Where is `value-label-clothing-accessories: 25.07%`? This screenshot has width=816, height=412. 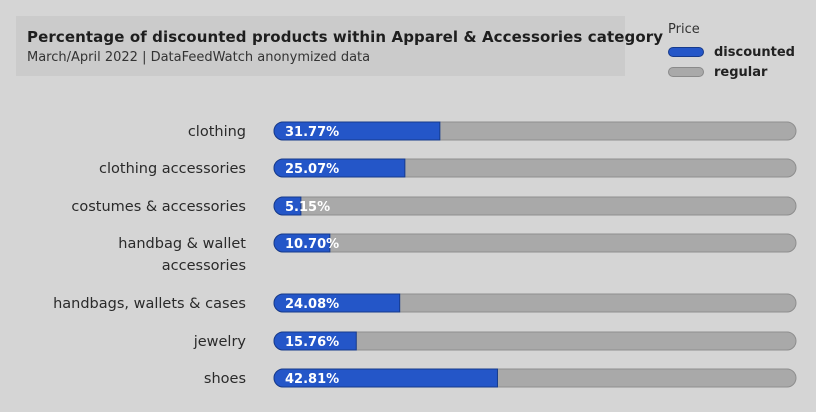
value-label-clothing-accessories: 25.07% is located at coordinates (312, 169).